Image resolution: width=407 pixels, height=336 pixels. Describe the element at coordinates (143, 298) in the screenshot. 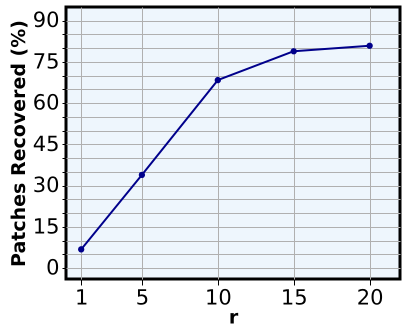

I see `x-tick-label: 5` at that location.